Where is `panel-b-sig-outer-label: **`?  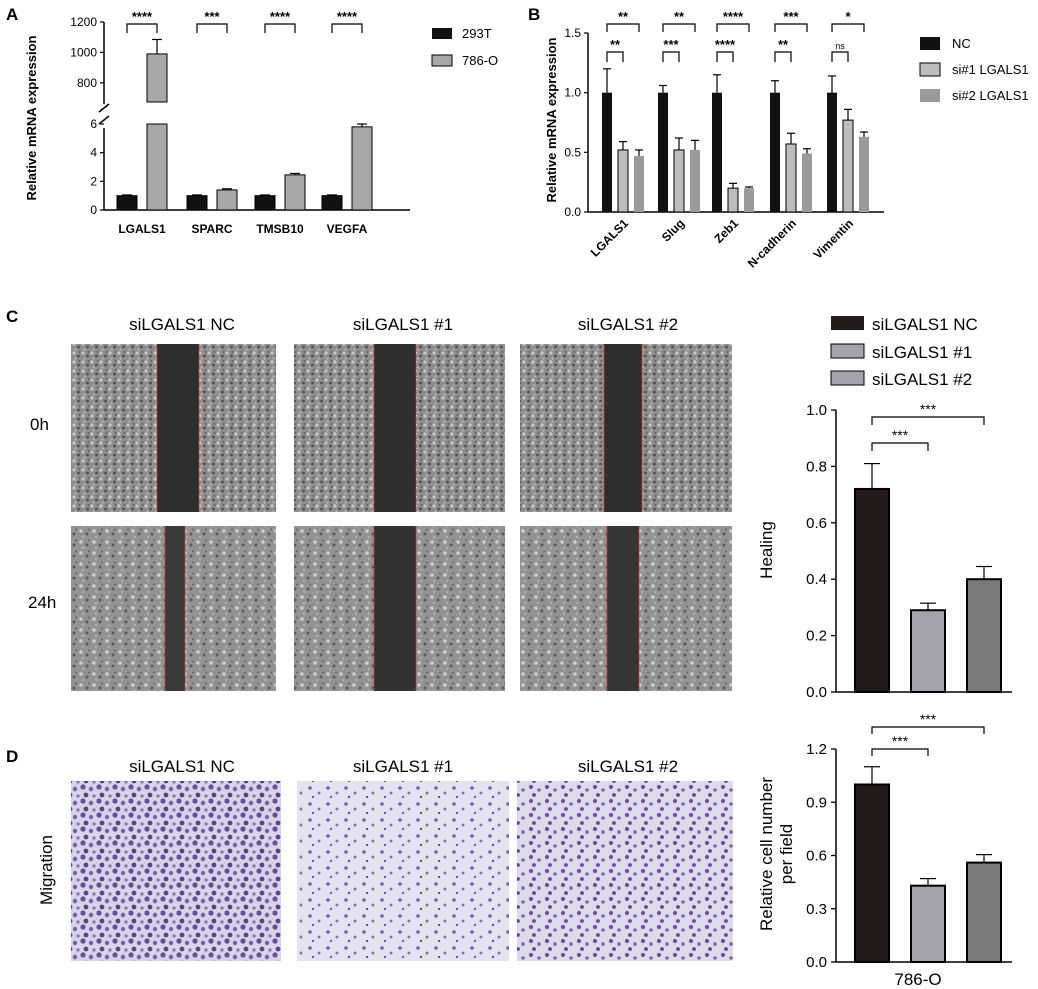 panel-b-sig-outer-label: ** is located at coordinates (623, 16).